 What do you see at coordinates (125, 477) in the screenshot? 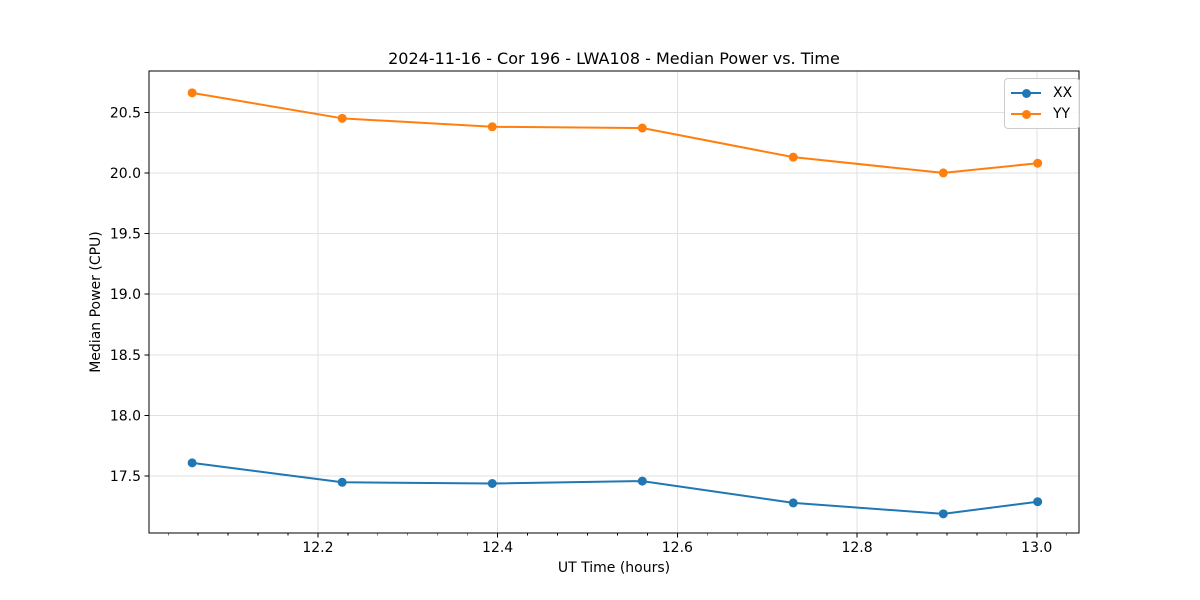
I see `y-tick-label: 17.5` at bounding box center [125, 477].